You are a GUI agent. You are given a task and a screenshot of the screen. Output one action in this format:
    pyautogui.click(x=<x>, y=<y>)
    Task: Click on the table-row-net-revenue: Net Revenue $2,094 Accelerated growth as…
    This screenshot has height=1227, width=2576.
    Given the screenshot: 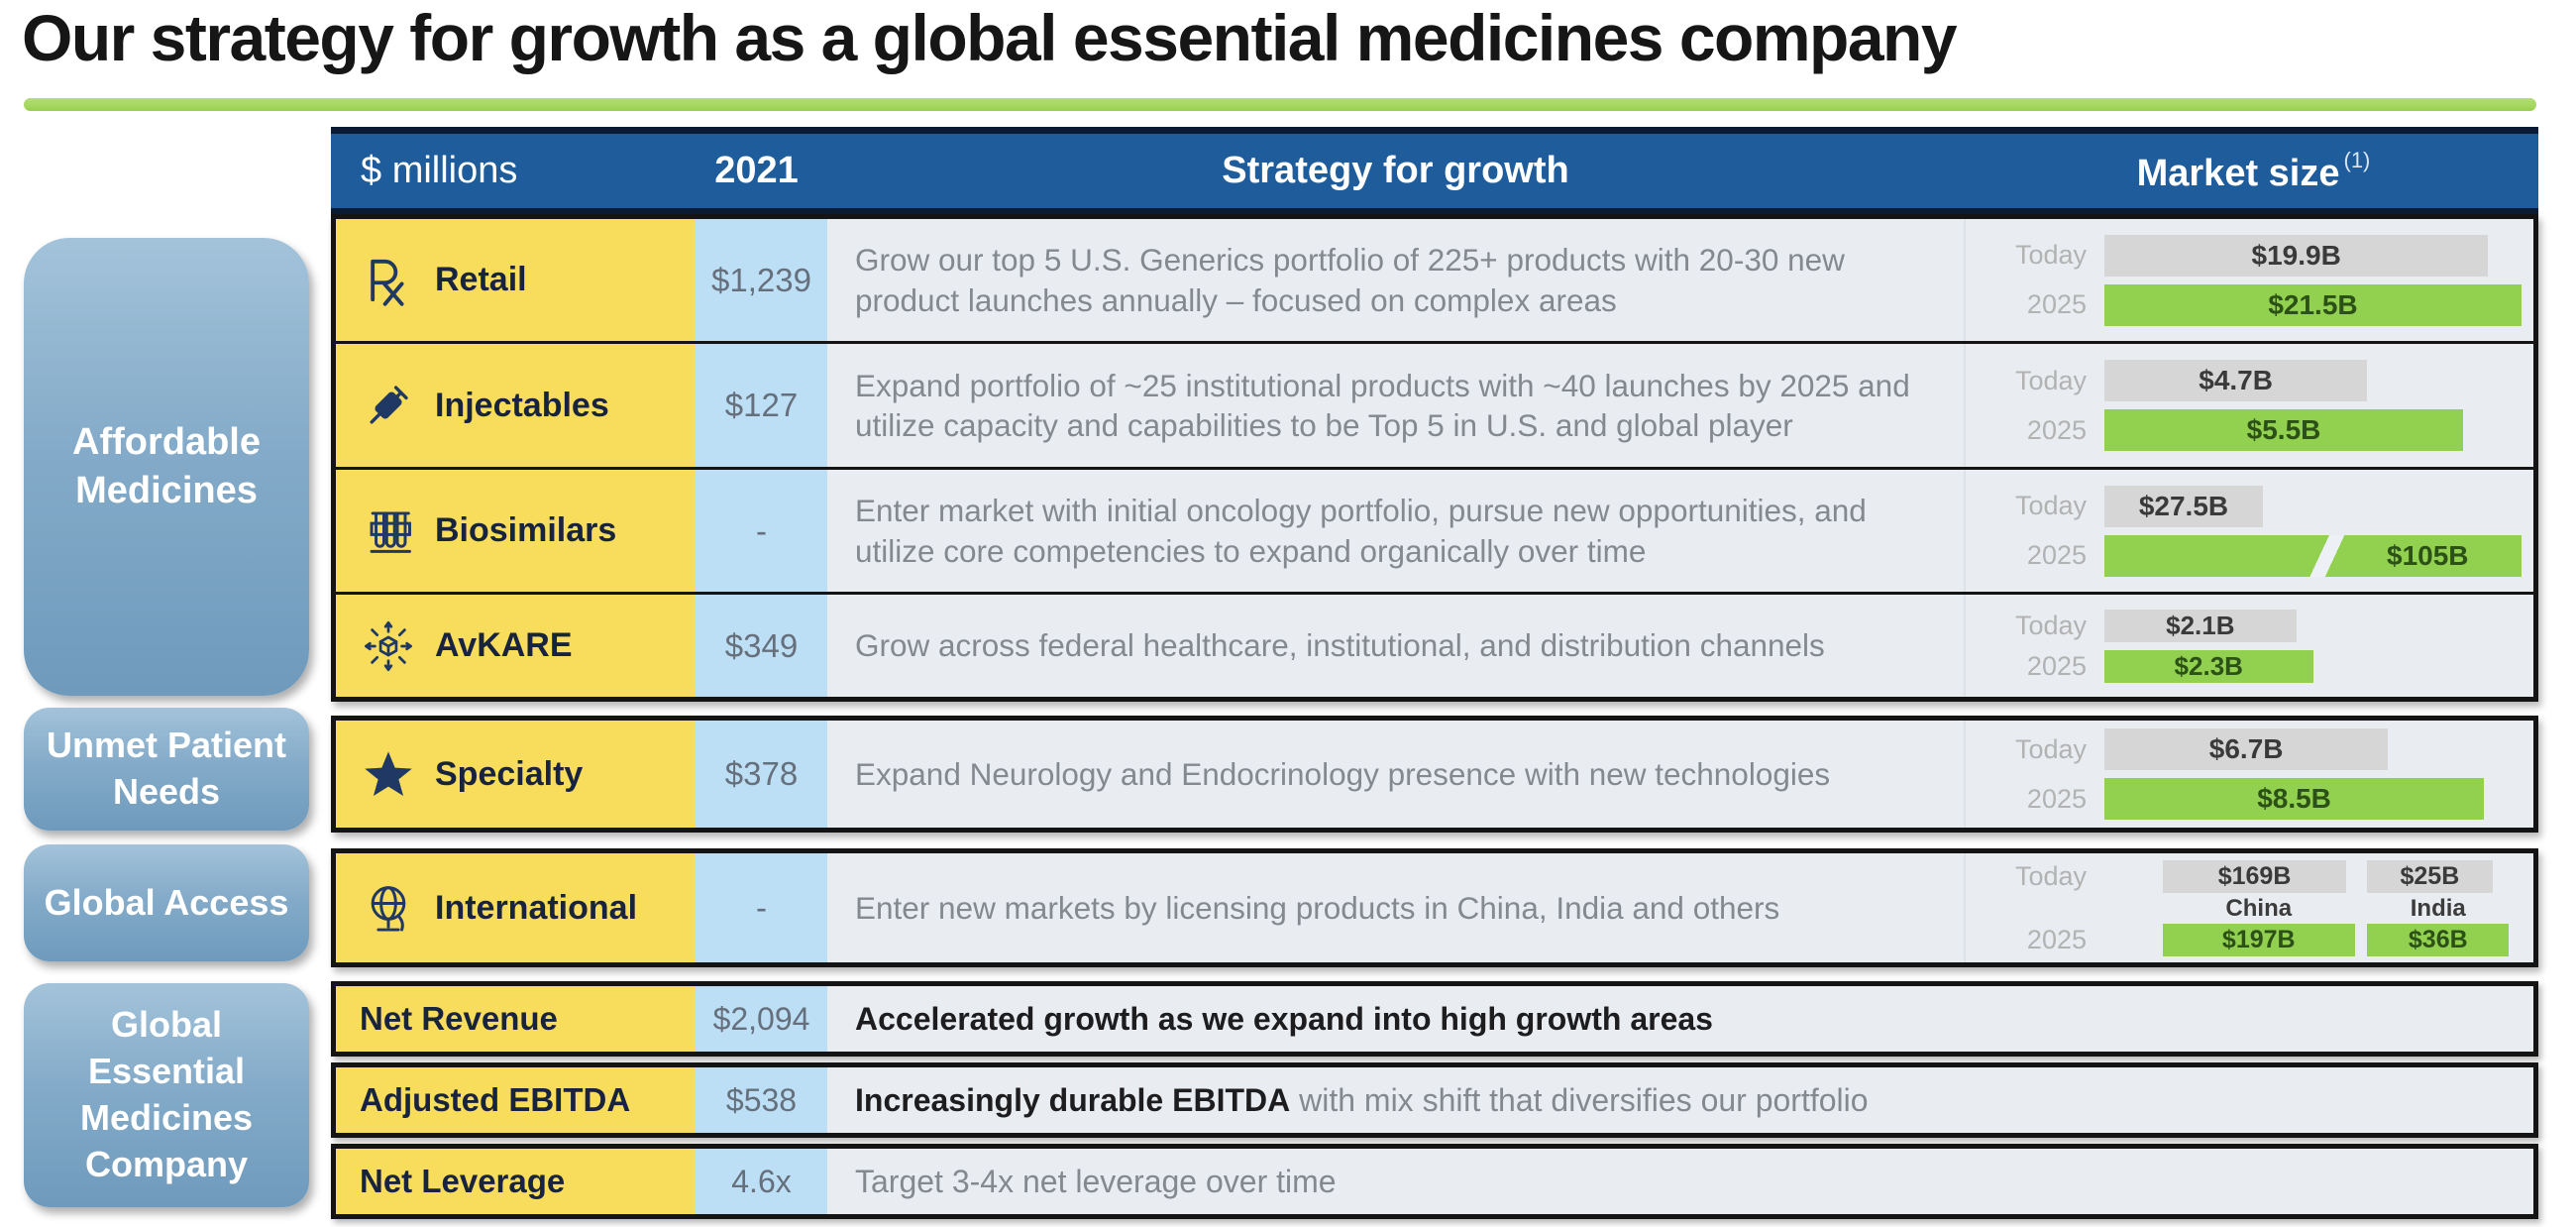 What is the action you would take?
    pyautogui.click(x=1434, y=1019)
    